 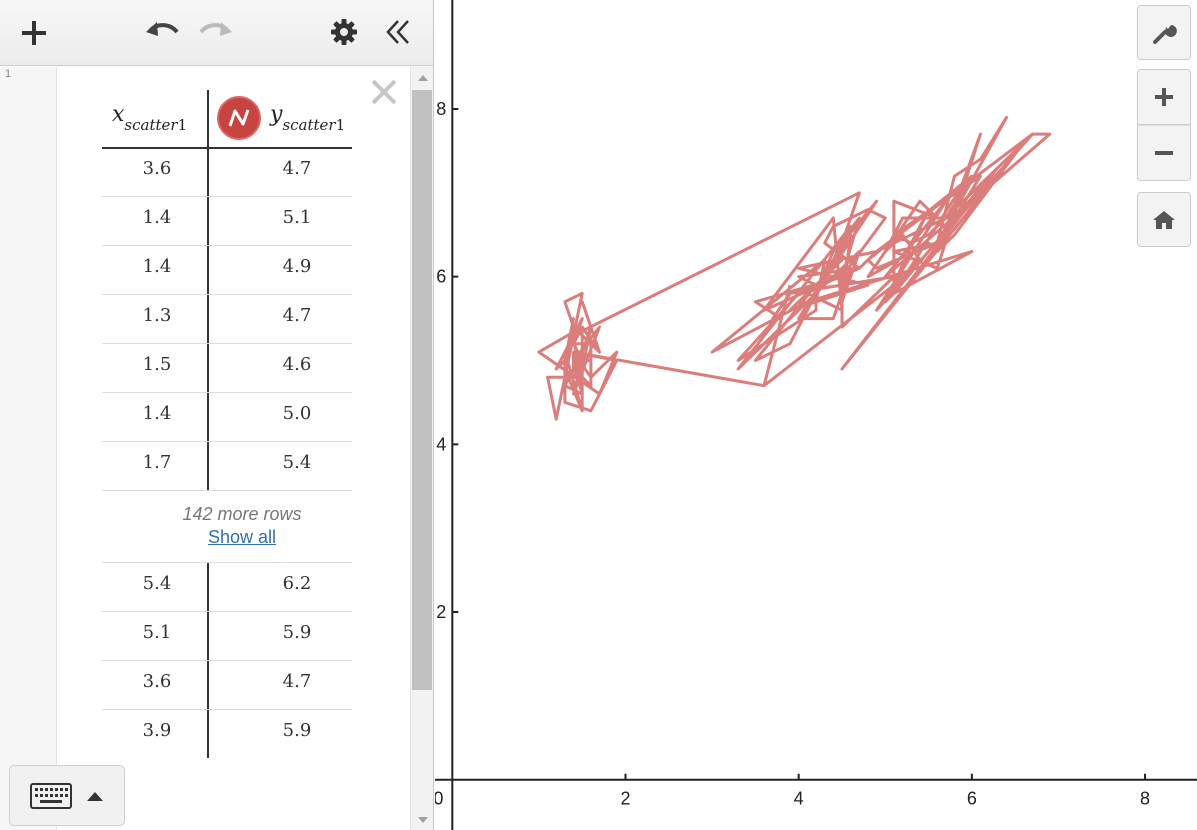 I want to click on table-cell-x: 3.9, so click(x=157, y=730).